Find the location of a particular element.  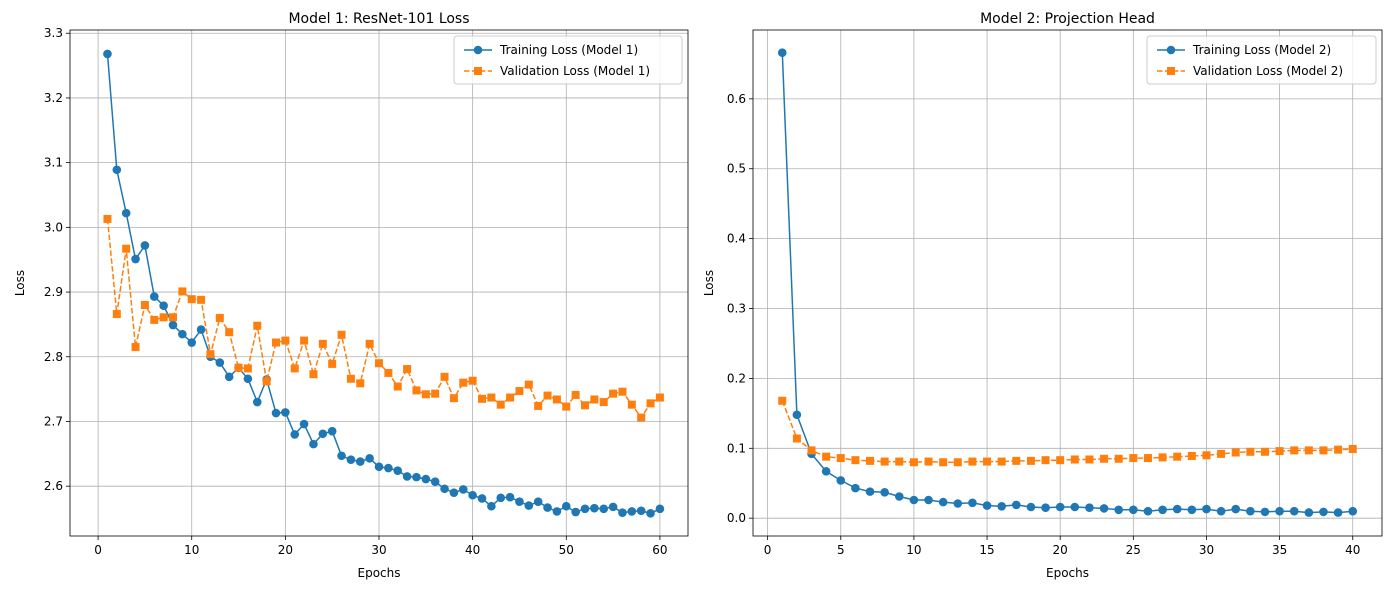

x-tick-label: 50 is located at coordinates (566, 550).